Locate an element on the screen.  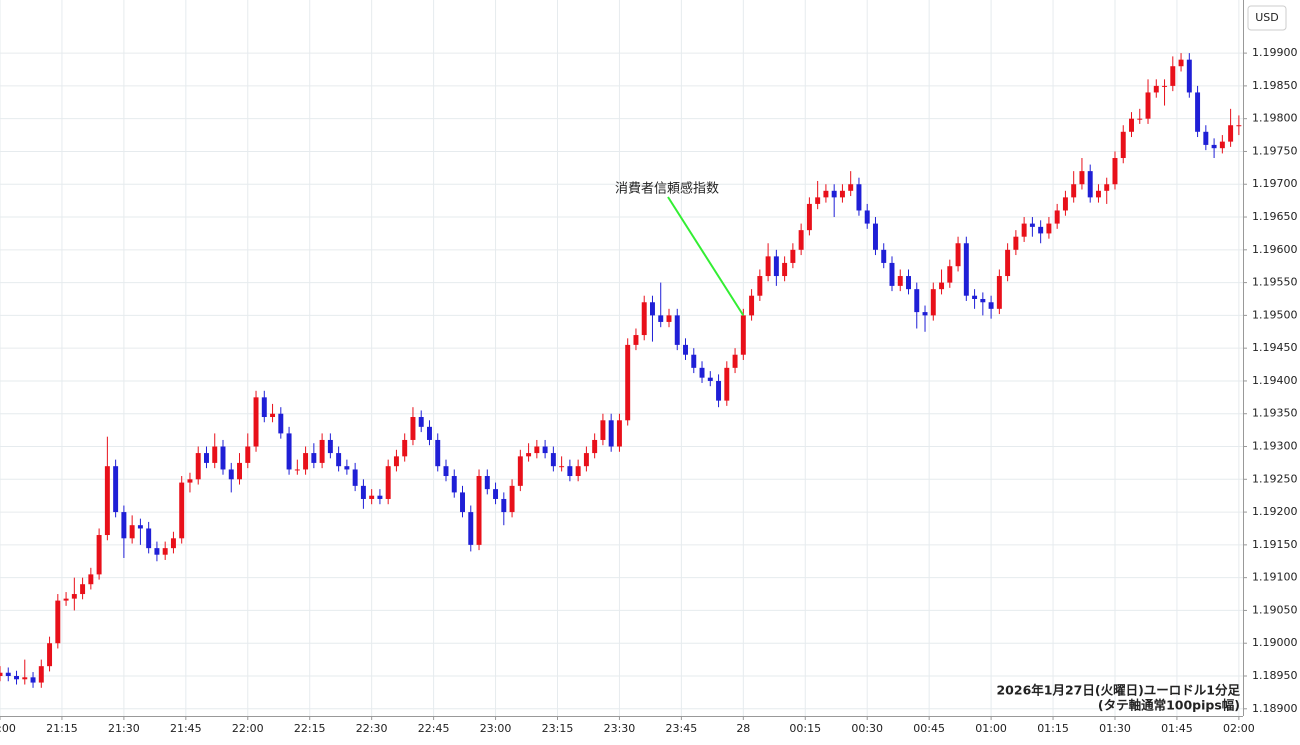
footnote: (タテ軸通常100pips幅) is located at coordinates (1169, 705).